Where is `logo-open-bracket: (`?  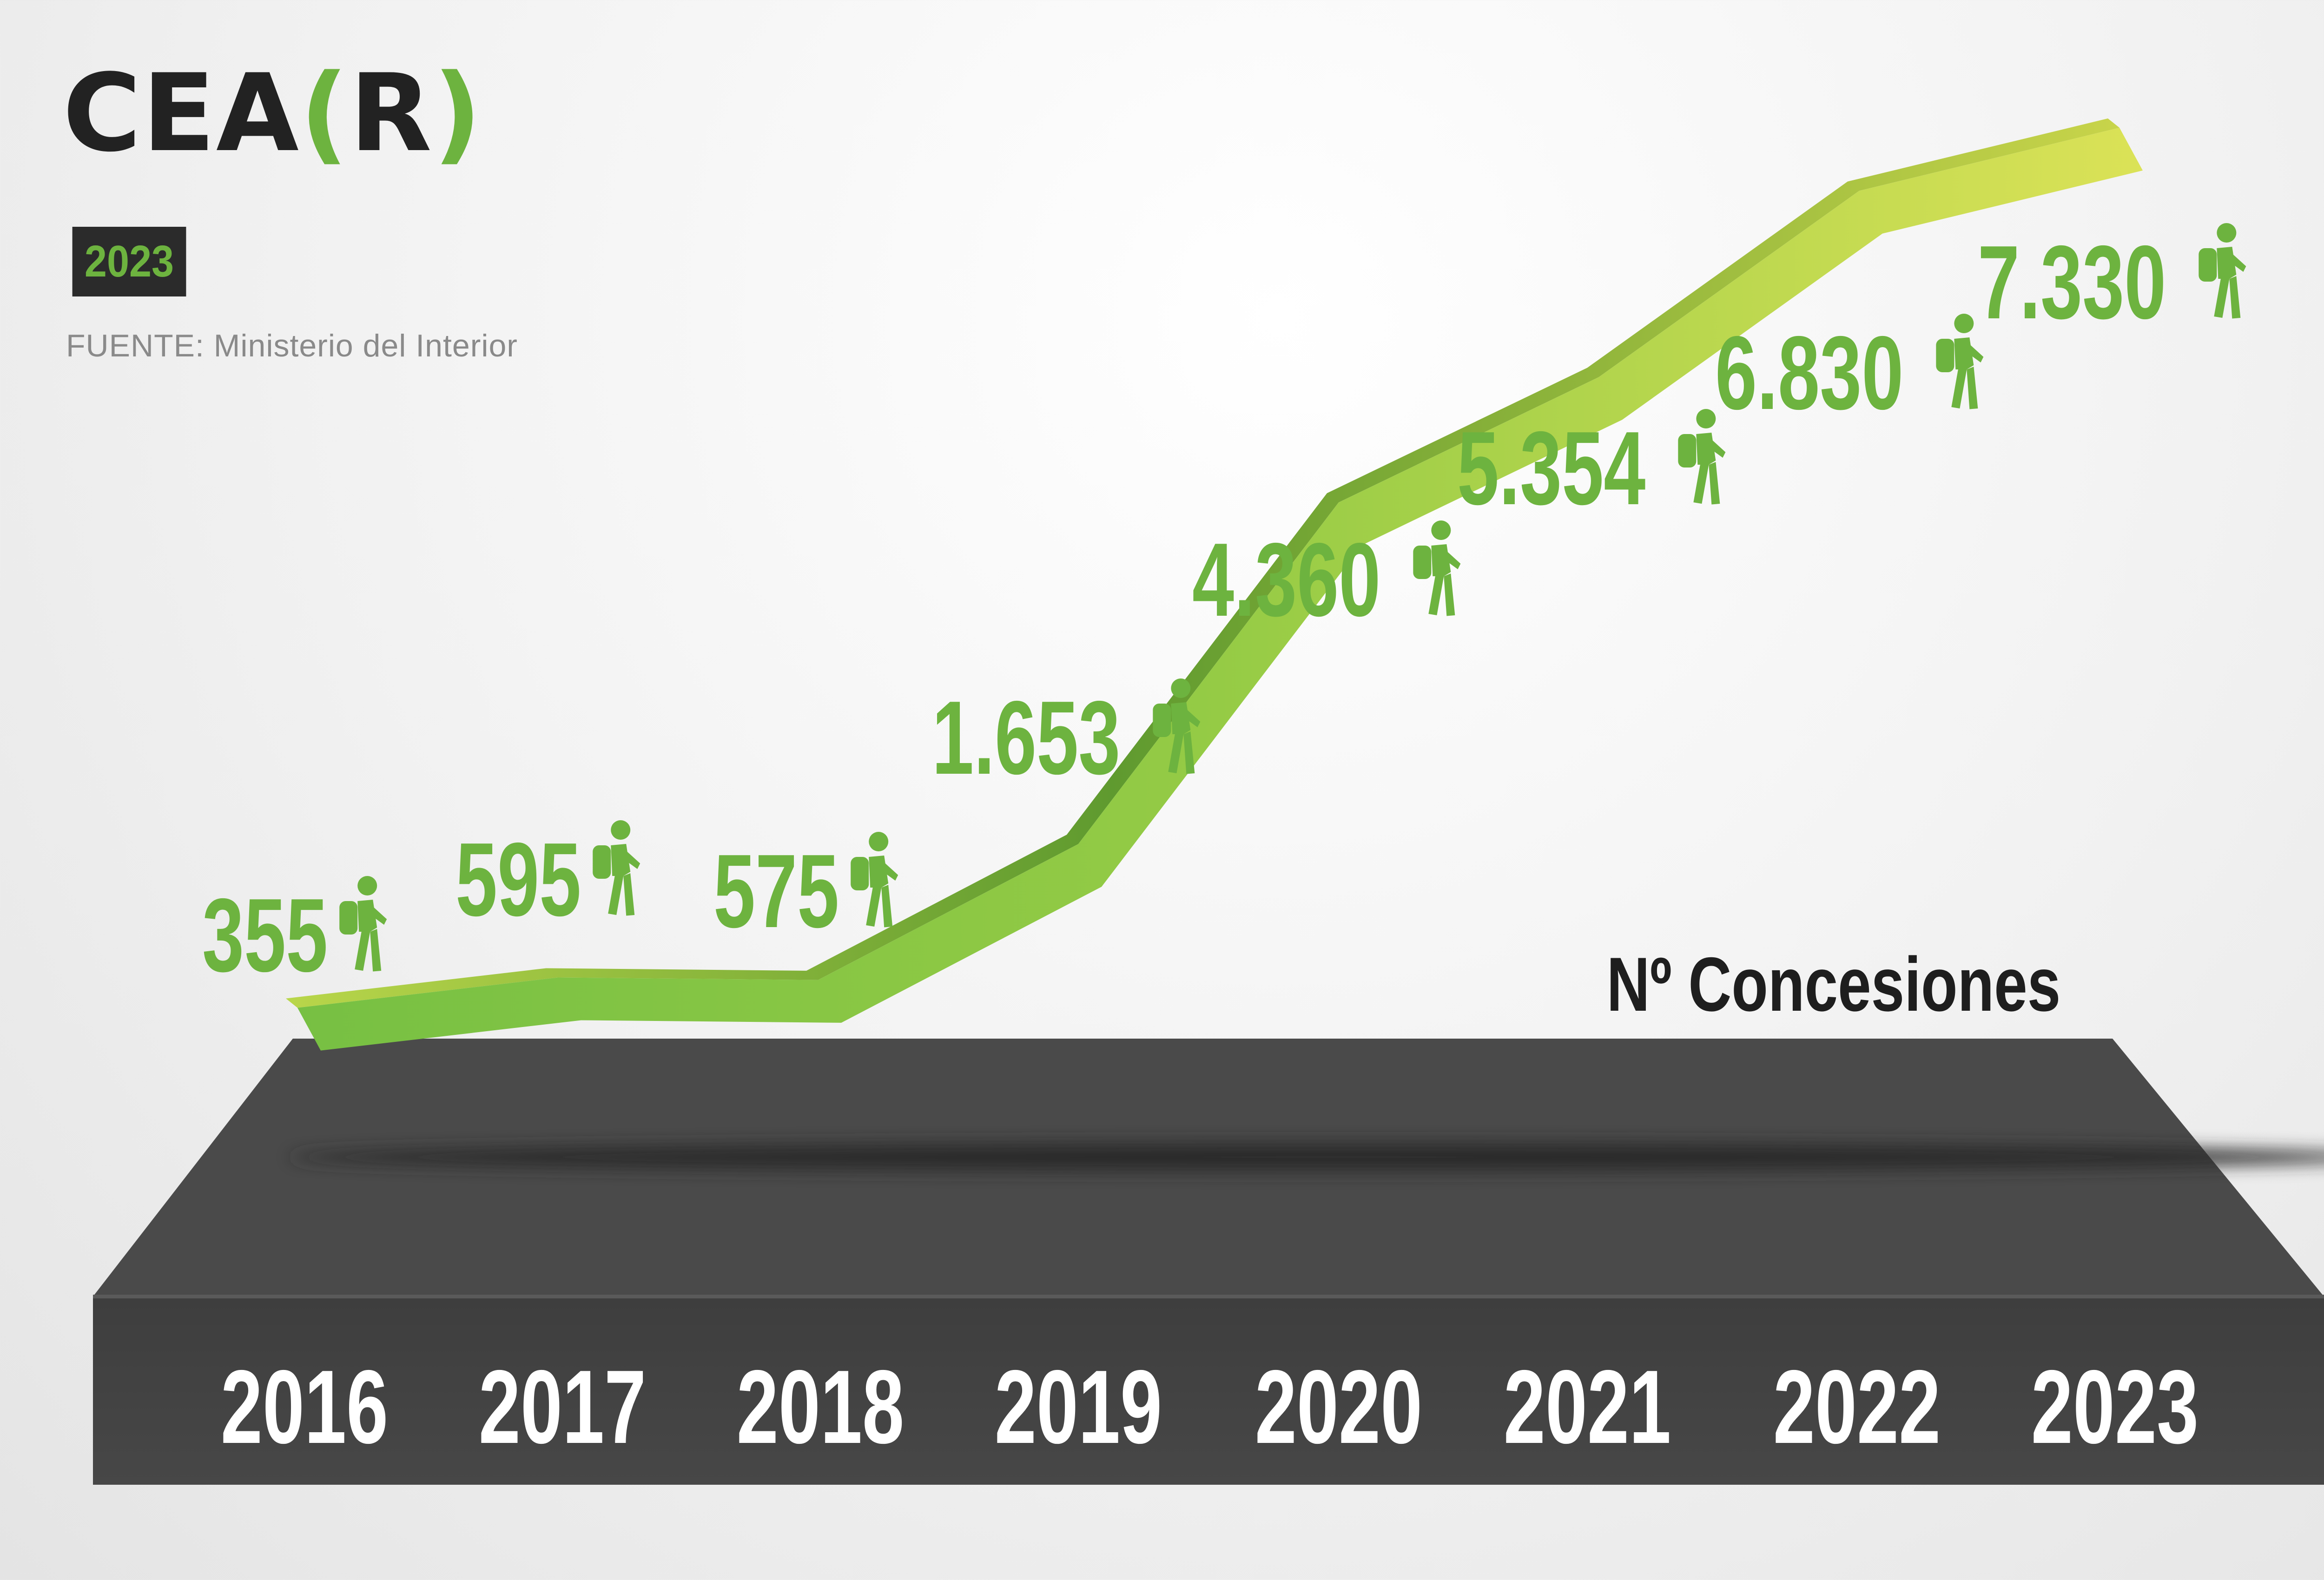
logo-open-bracket: ( is located at coordinates (324, 114).